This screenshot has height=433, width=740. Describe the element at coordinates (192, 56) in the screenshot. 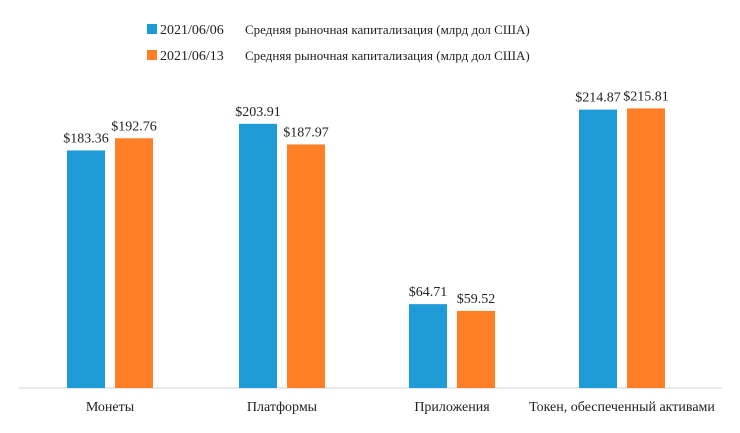

I see `legend-date-2: 2021/06/13` at that location.